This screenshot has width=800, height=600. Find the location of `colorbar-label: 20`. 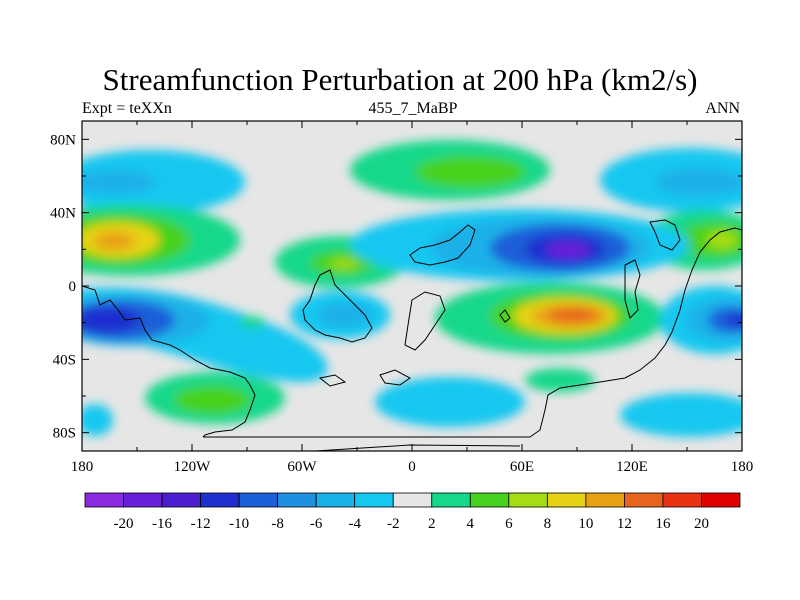

colorbar-label: 20 is located at coordinates (701, 524).